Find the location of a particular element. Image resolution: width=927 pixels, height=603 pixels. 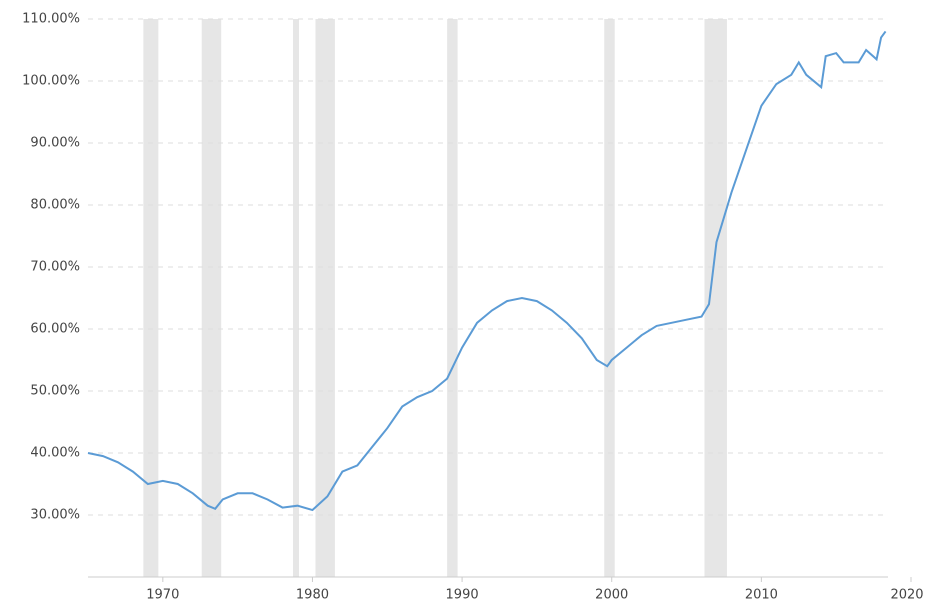

y-tick-label: 60.00% is located at coordinates (55, 329).